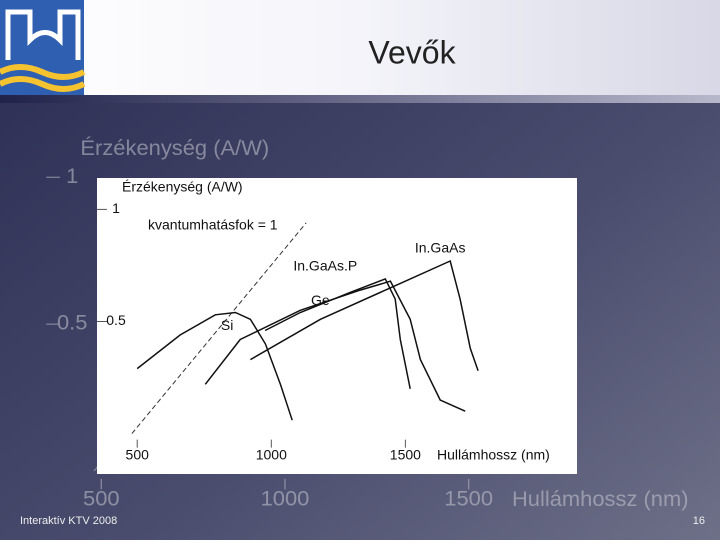  Describe the element at coordinates (320, 300) in the screenshot. I see `series-label: Ge` at that location.